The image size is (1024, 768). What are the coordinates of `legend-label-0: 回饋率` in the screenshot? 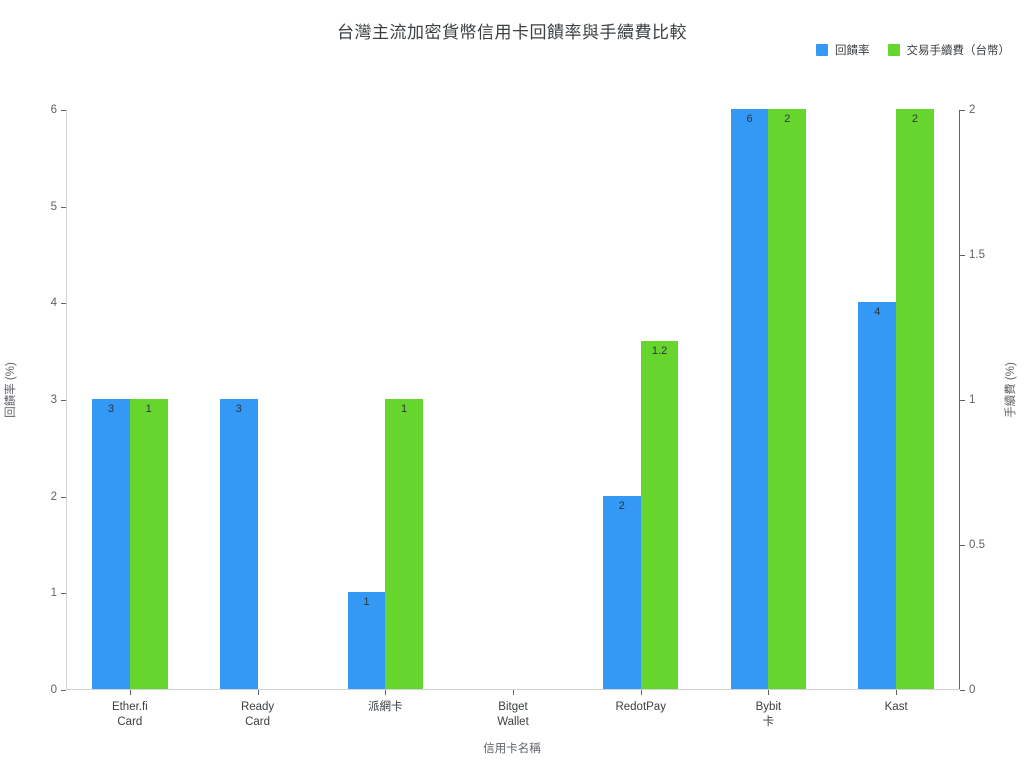 It's located at (852, 51).